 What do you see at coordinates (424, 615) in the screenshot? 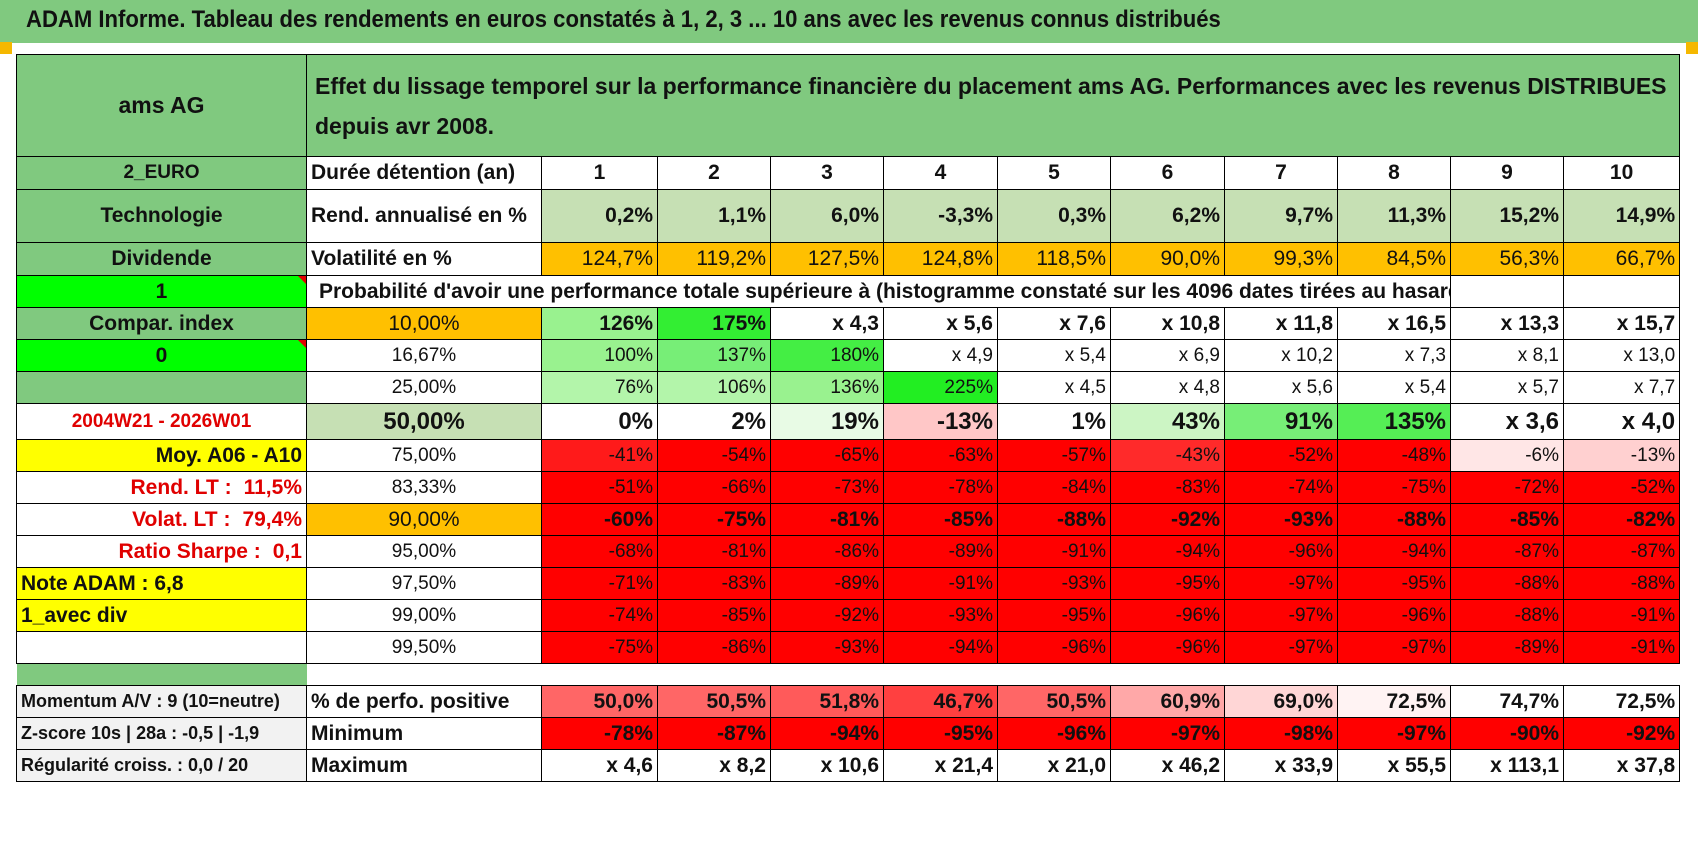
I see `quantile-threshold: 99,00%` at bounding box center [424, 615].